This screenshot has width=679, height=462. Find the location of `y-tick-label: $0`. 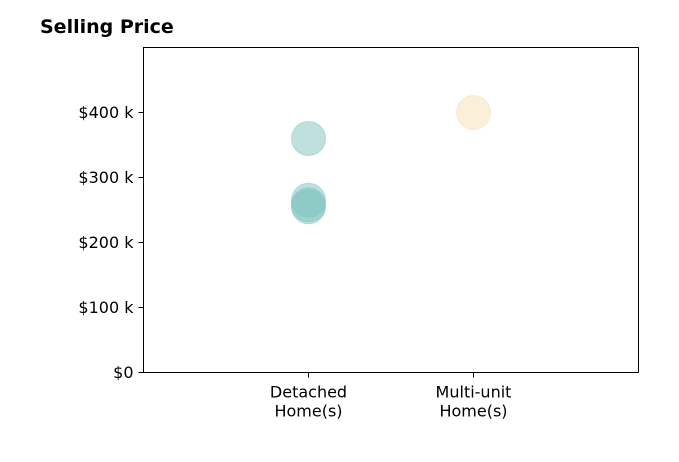

y-tick-label: $0 is located at coordinates (123, 372).